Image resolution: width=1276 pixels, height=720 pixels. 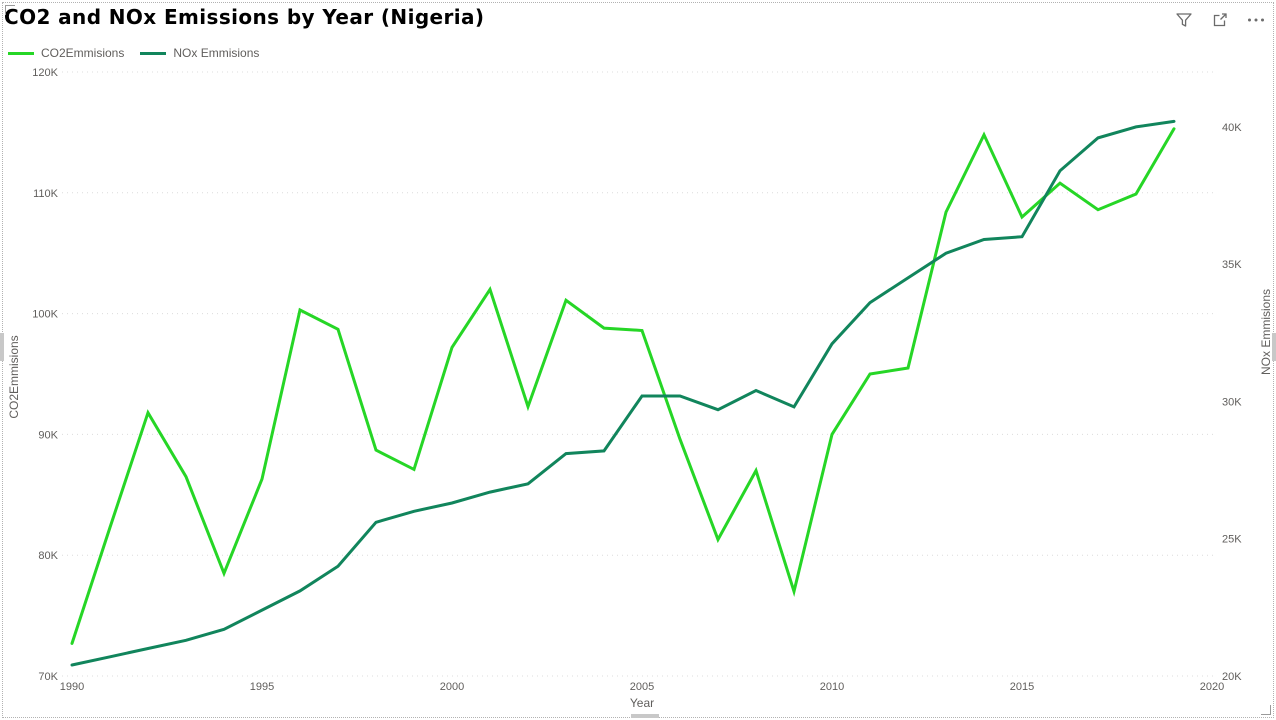 I want to click on legend-label-co2: CO2Emmisions, so click(x=83, y=53).